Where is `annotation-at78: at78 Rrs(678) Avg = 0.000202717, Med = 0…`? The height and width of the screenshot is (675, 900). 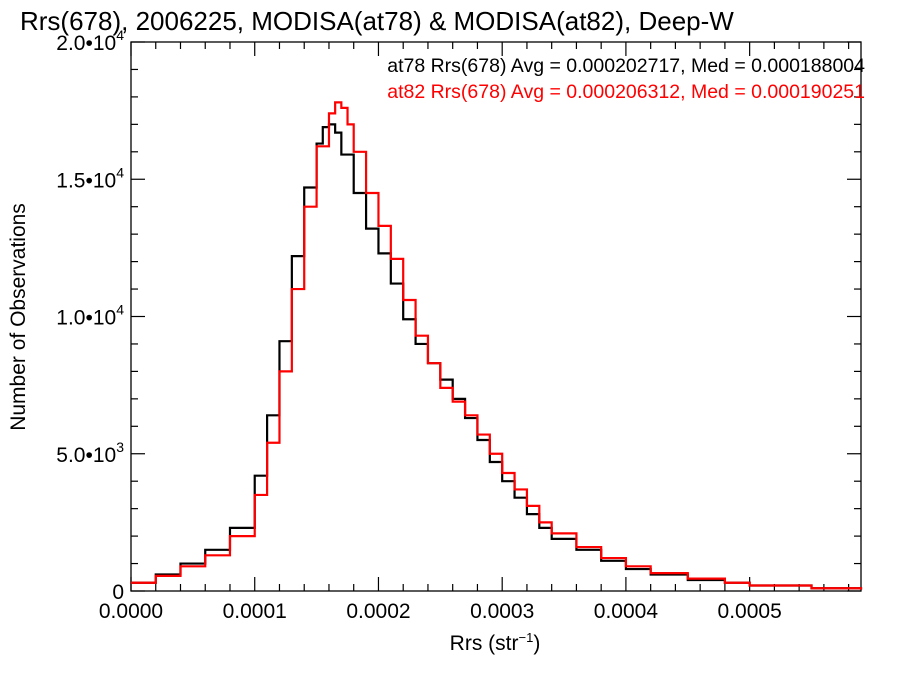 annotation-at78: at78 Rrs(678) Avg = 0.000202717, Med = 0… is located at coordinates (626, 66).